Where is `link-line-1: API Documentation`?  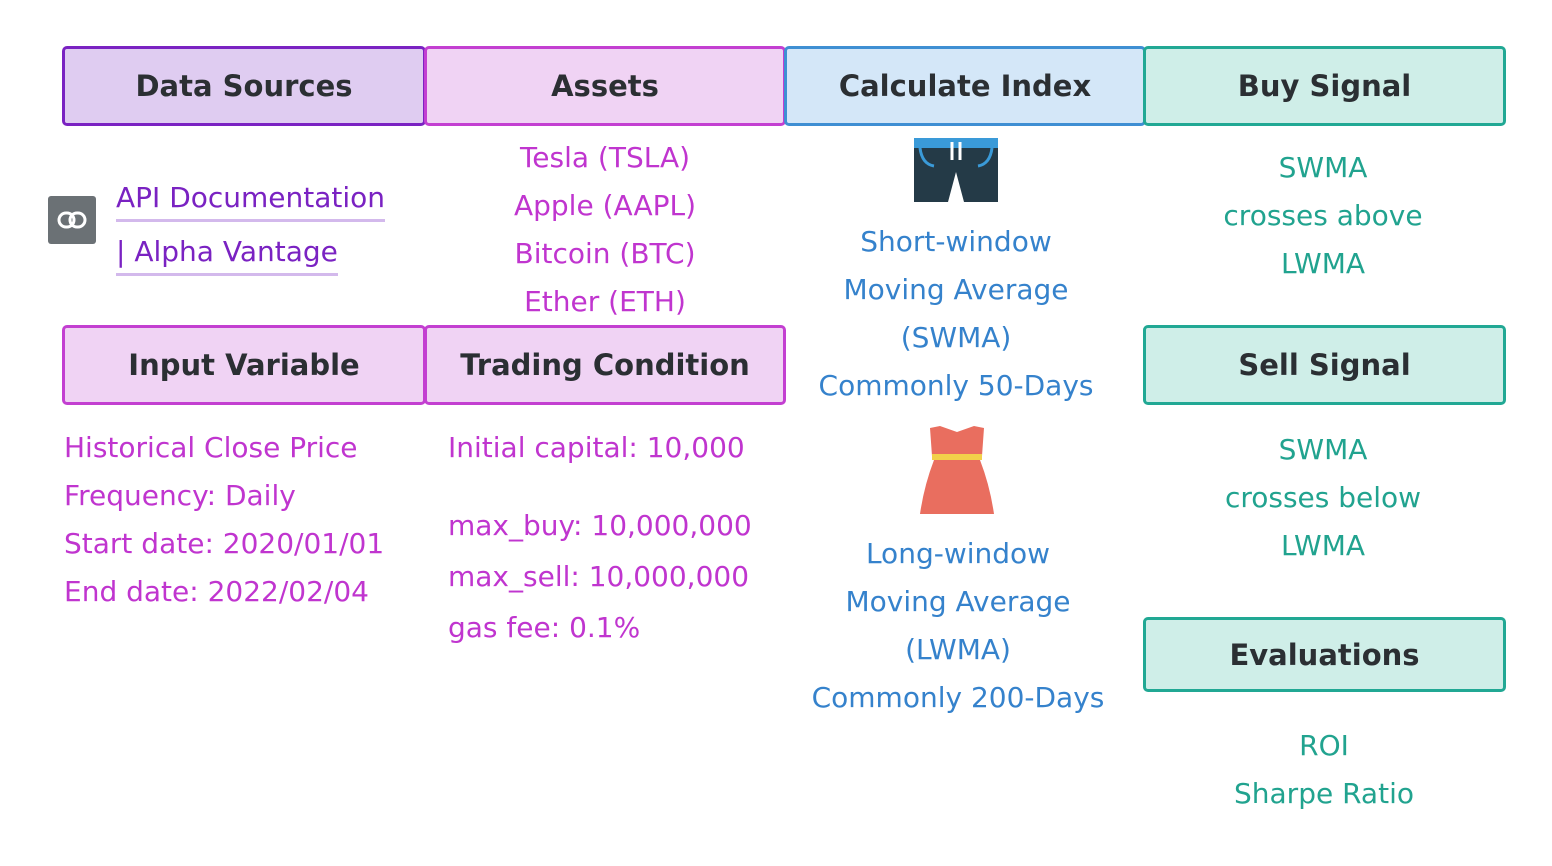
link-line-1: API Documentation is located at coordinates (251, 199).